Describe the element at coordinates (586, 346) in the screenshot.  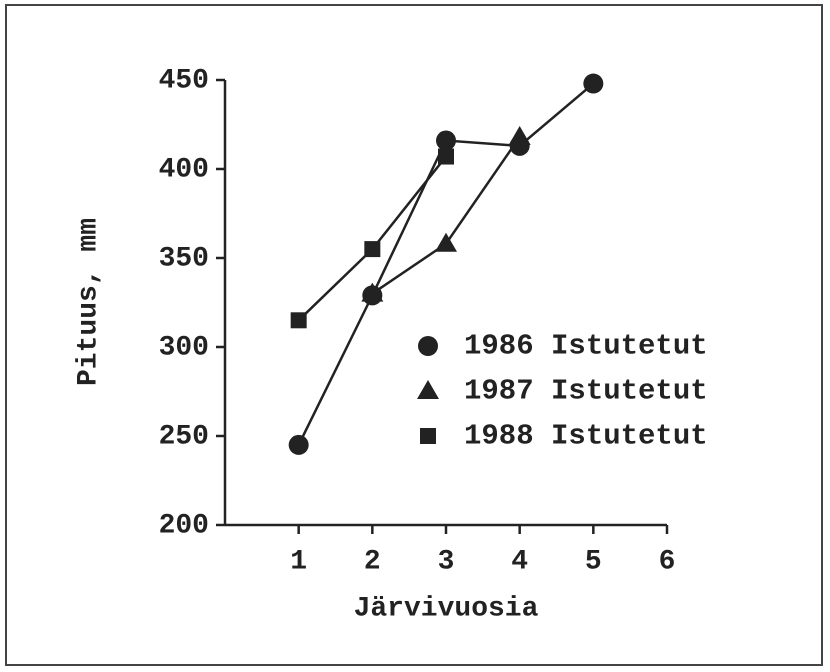
I see `legend-label: 1986 Istutetut` at that location.